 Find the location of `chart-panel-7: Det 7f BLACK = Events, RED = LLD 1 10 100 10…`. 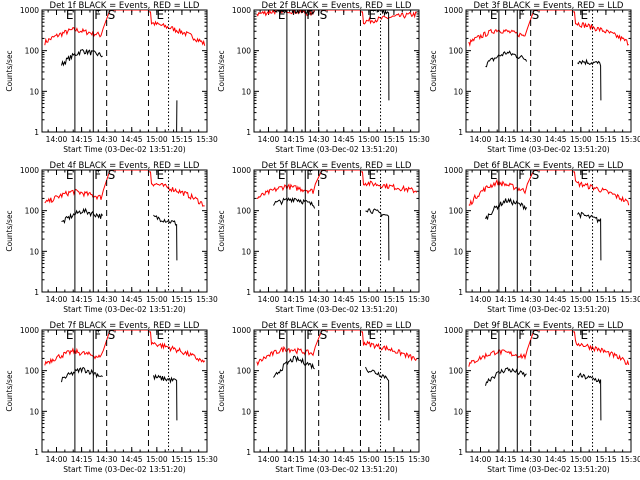

chart-panel-7: Det 7f BLACK = Events, RED = LLD 1 10 100 10… is located at coordinates (111, 397).